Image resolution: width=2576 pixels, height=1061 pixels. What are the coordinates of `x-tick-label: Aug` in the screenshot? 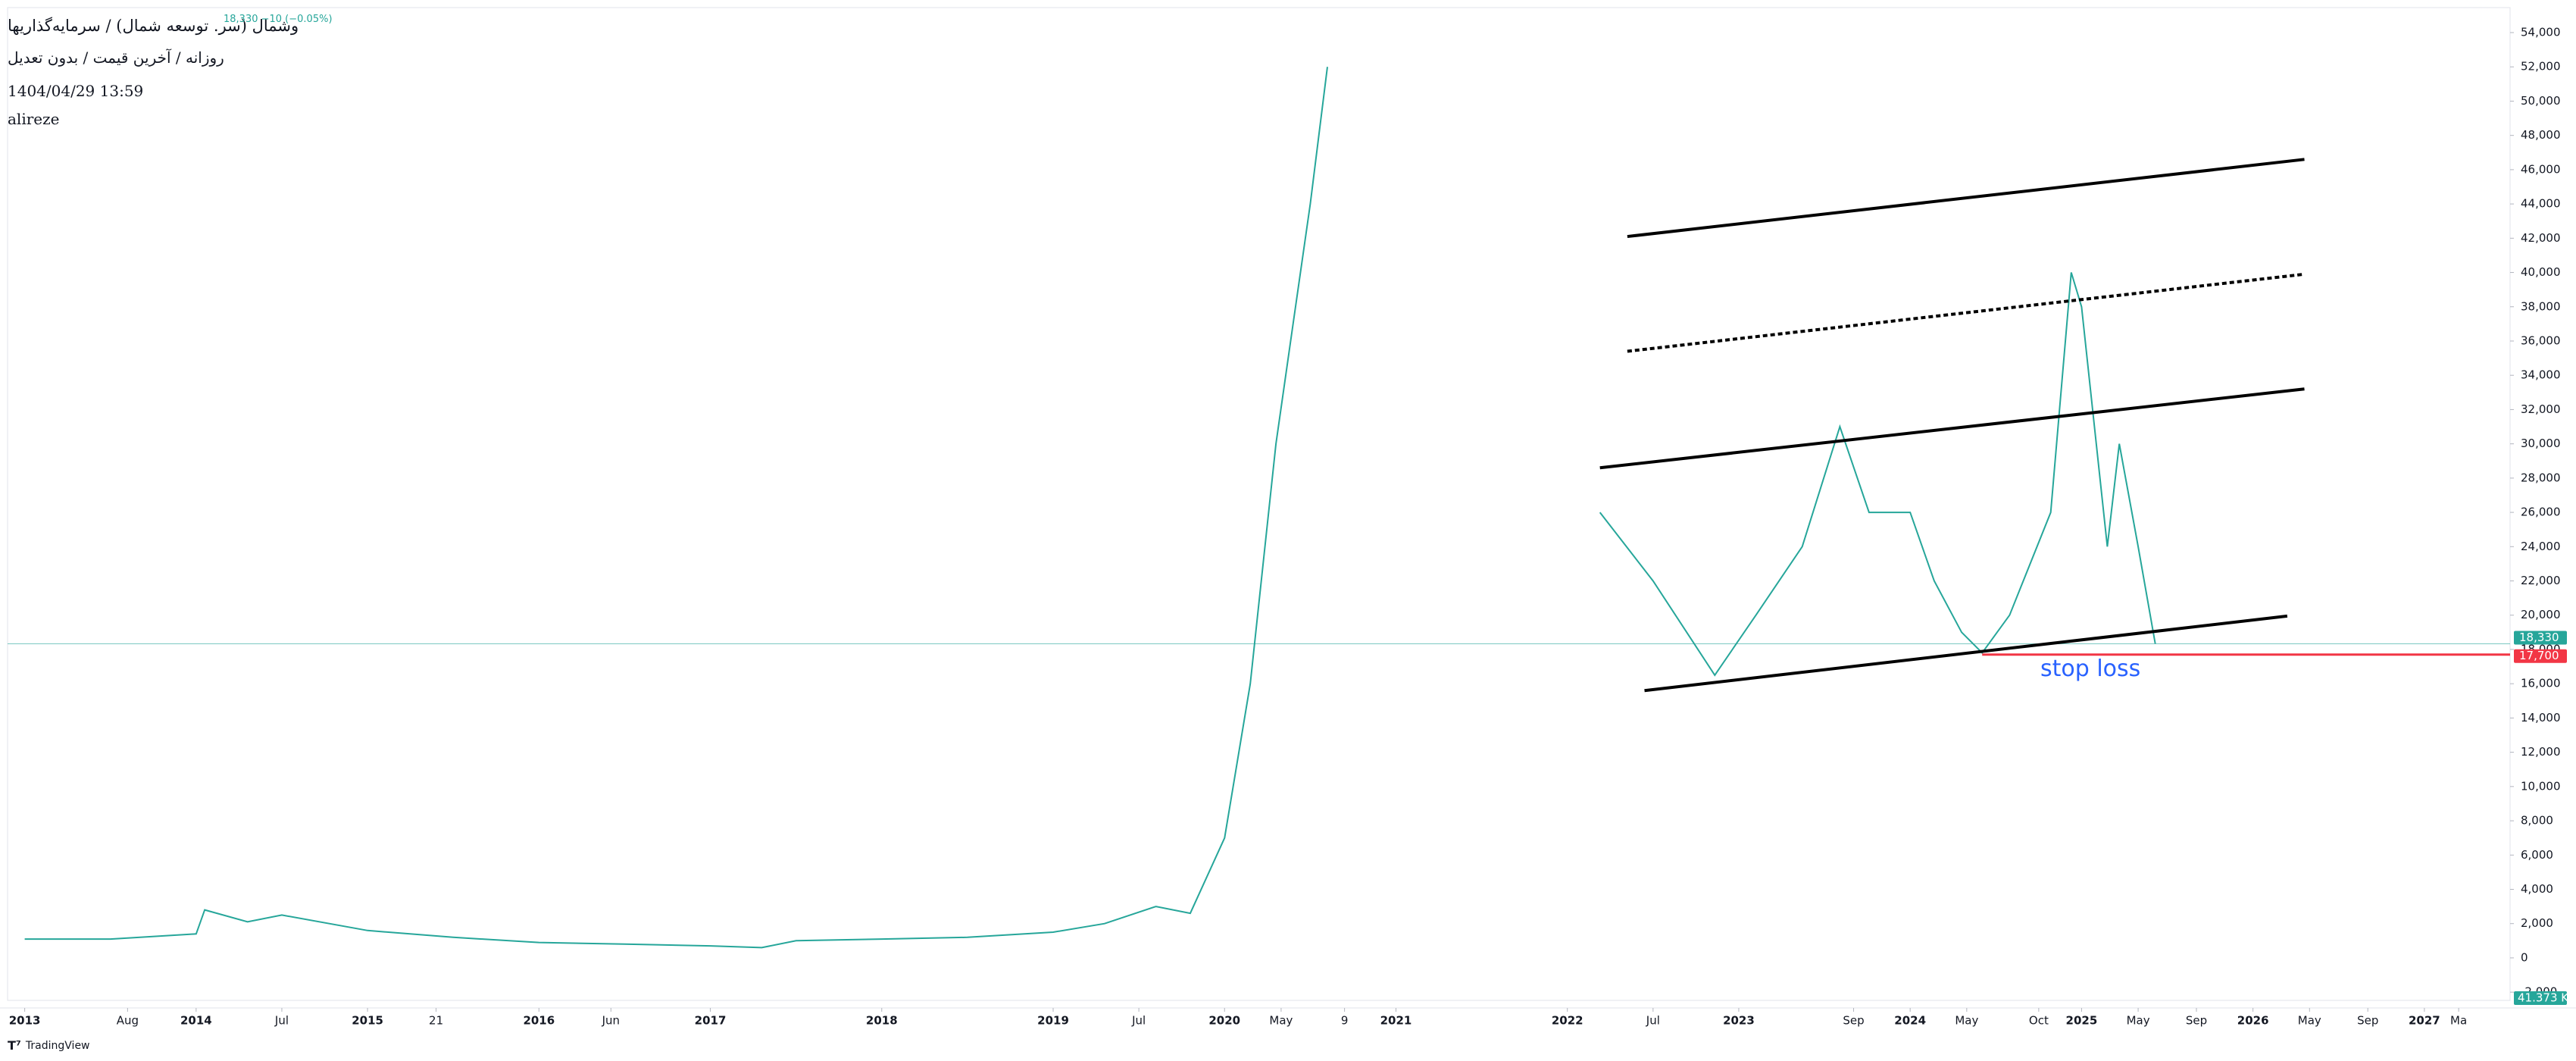 It's located at (128, 1021).